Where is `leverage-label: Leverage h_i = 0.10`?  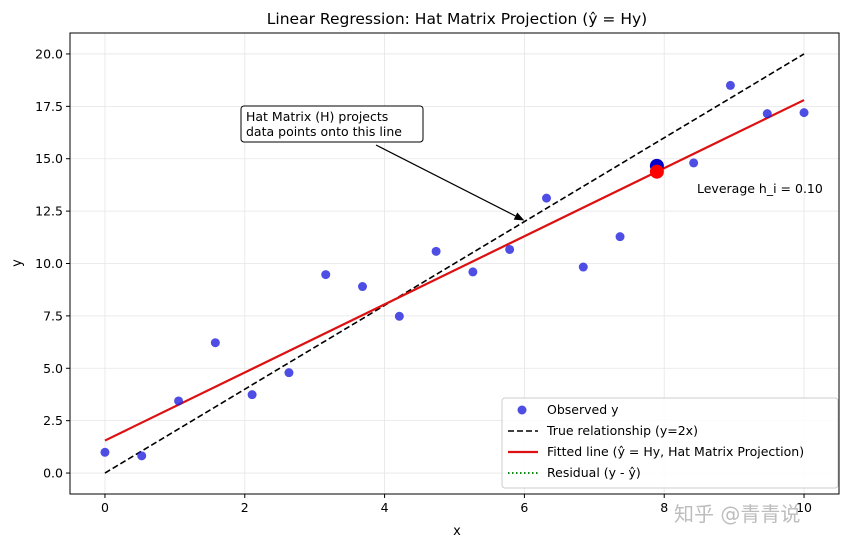
leverage-label: Leverage h_i = 0.10 is located at coordinates (760, 188).